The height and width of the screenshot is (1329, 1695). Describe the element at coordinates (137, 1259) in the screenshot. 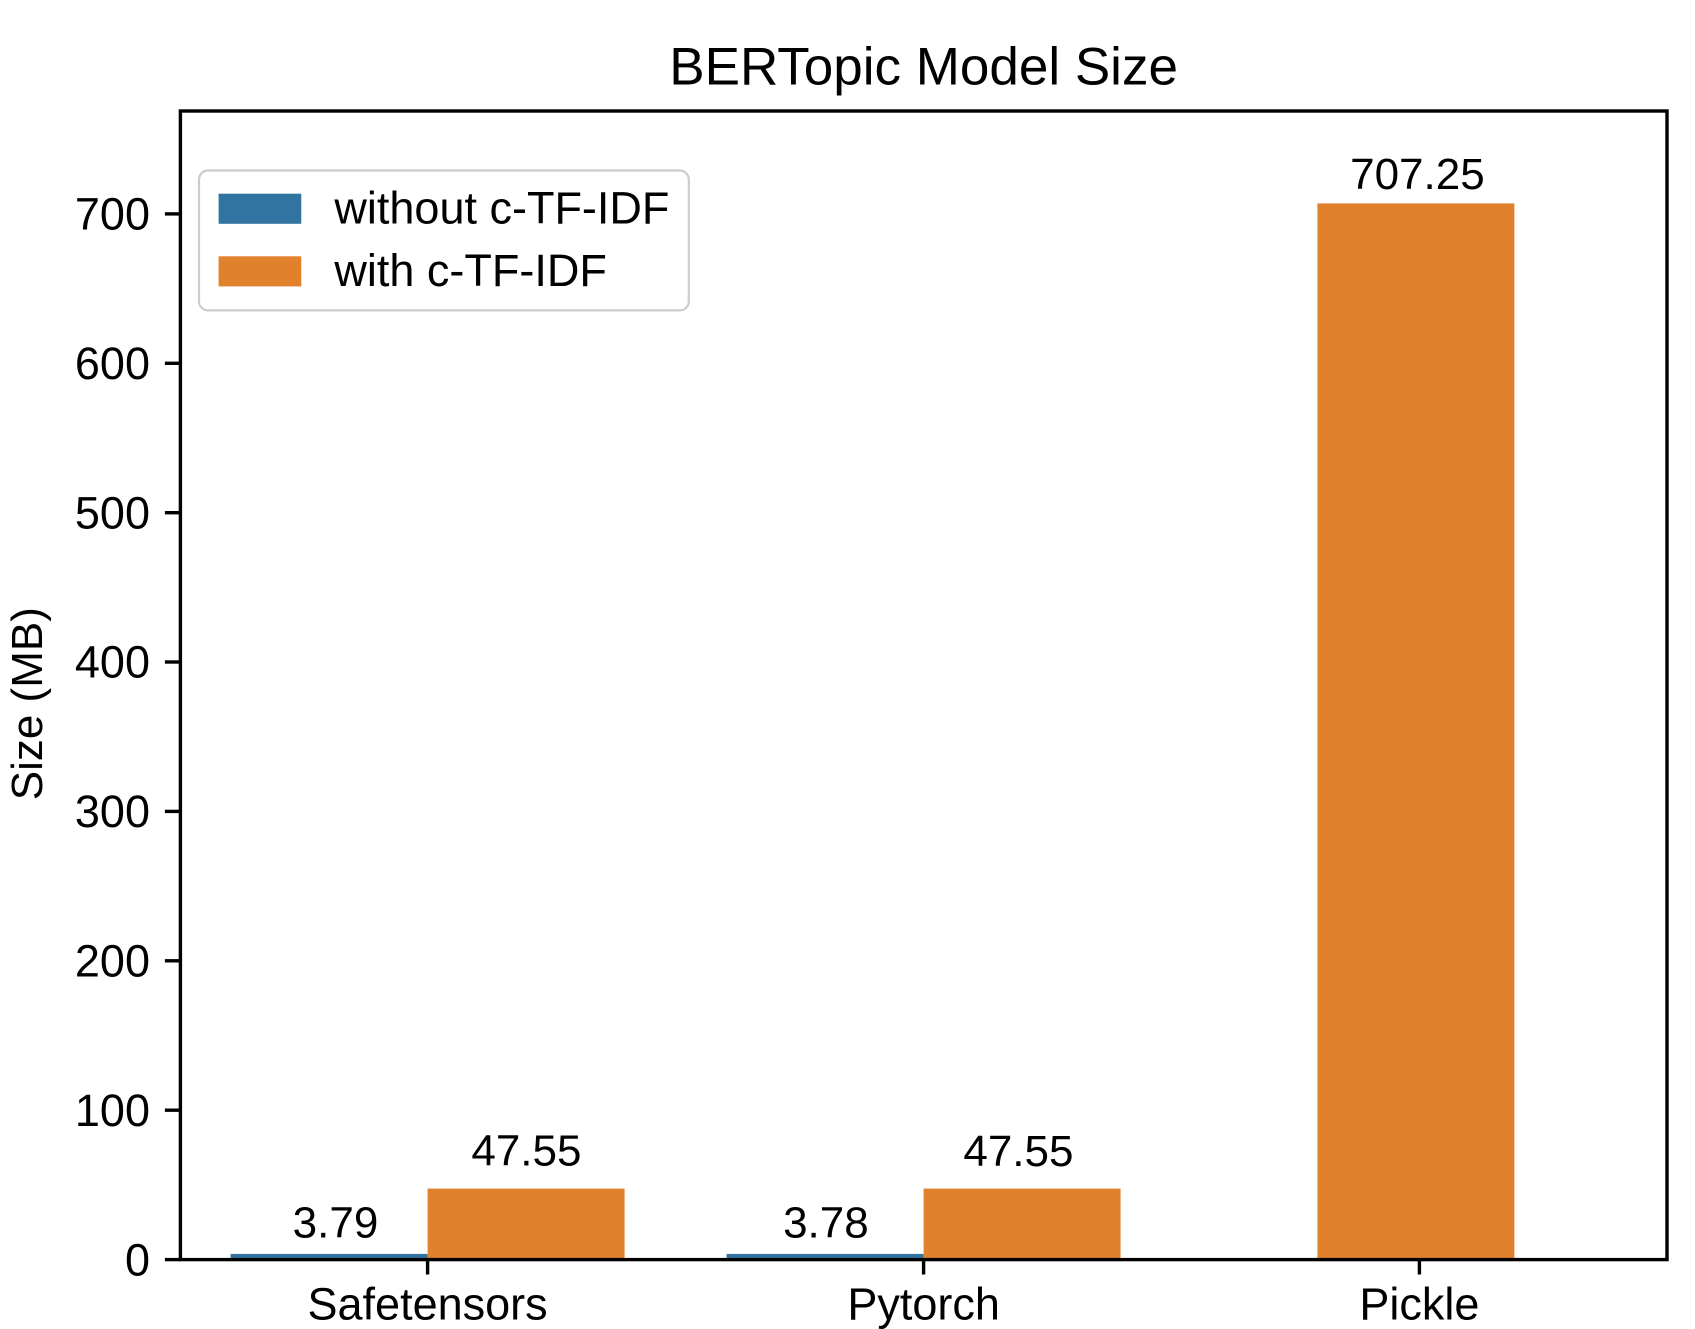

I see `svg-text: 0` at that location.